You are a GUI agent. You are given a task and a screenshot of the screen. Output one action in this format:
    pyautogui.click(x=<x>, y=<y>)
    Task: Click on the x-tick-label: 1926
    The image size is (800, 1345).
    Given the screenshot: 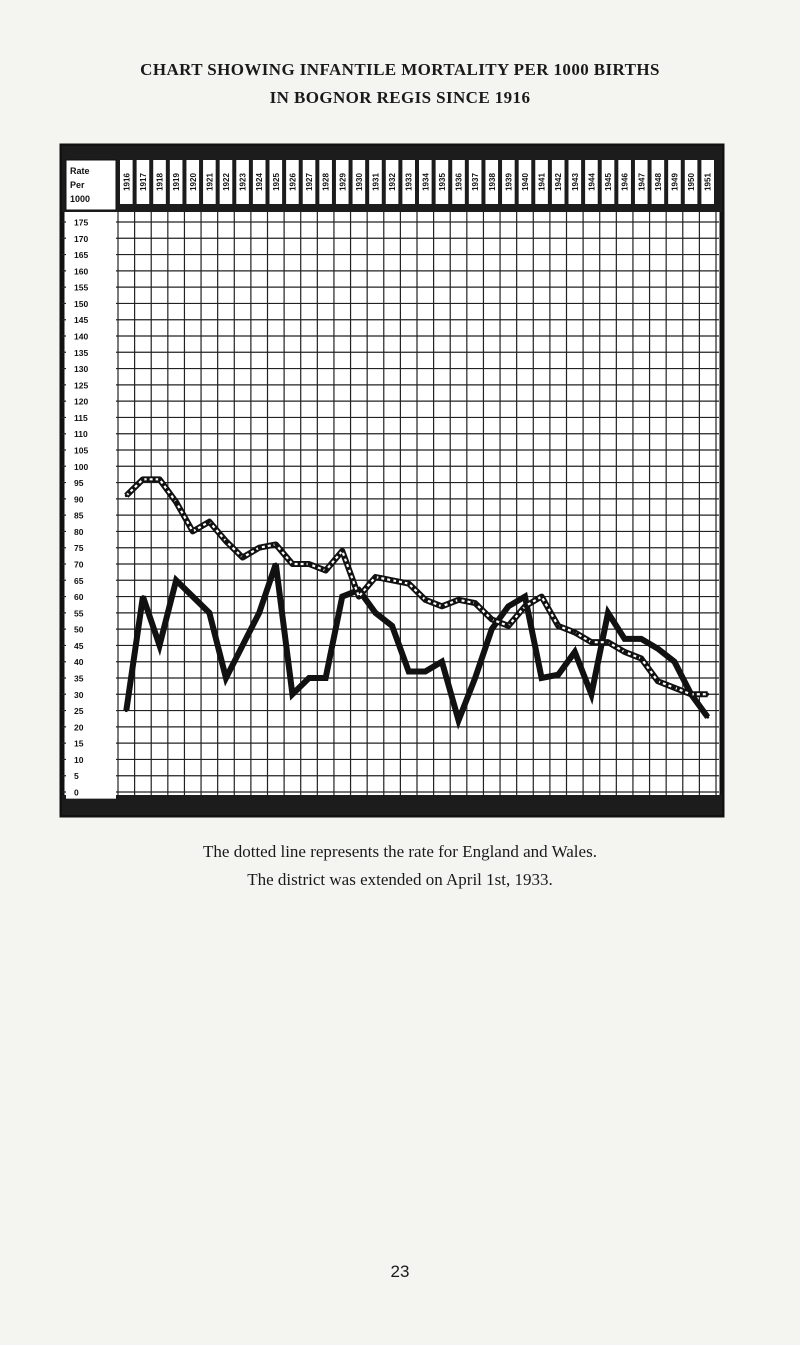 What is the action you would take?
    pyautogui.click(x=292, y=182)
    